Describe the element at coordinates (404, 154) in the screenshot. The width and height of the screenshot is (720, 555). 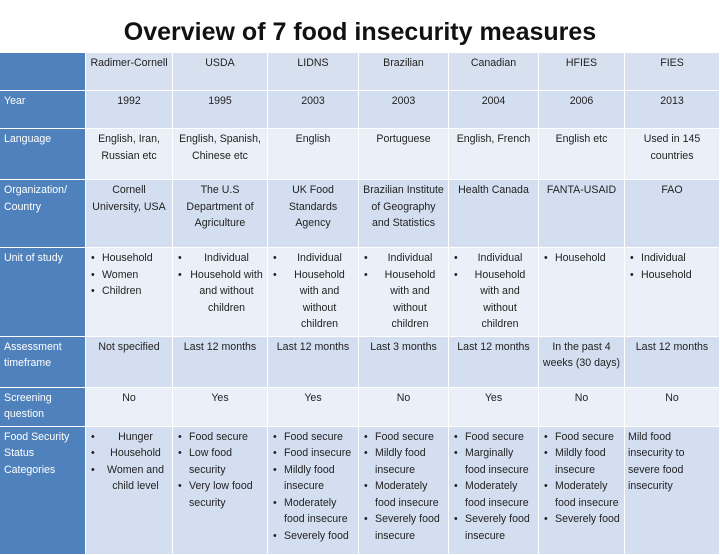
I see `table-cell: Portuguese` at that location.